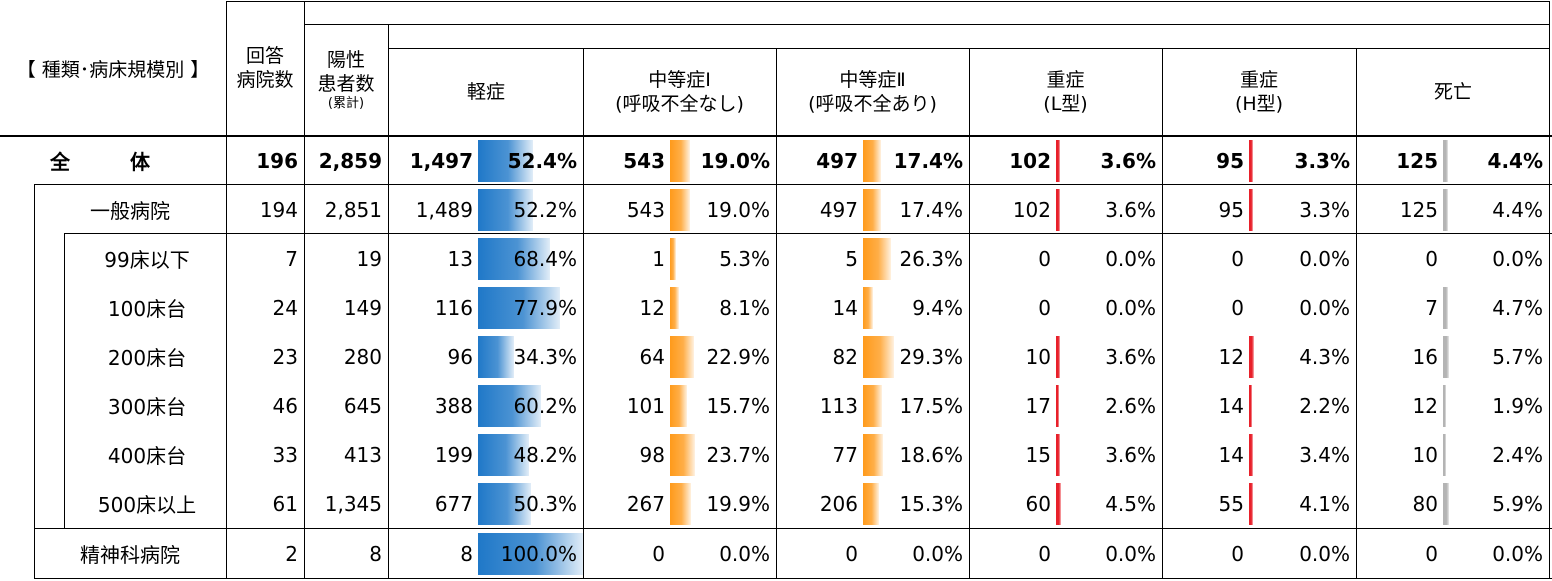  Describe the element at coordinates (931, 258) in the screenshot. I see `mod2-percent: 26.3%` at that location.